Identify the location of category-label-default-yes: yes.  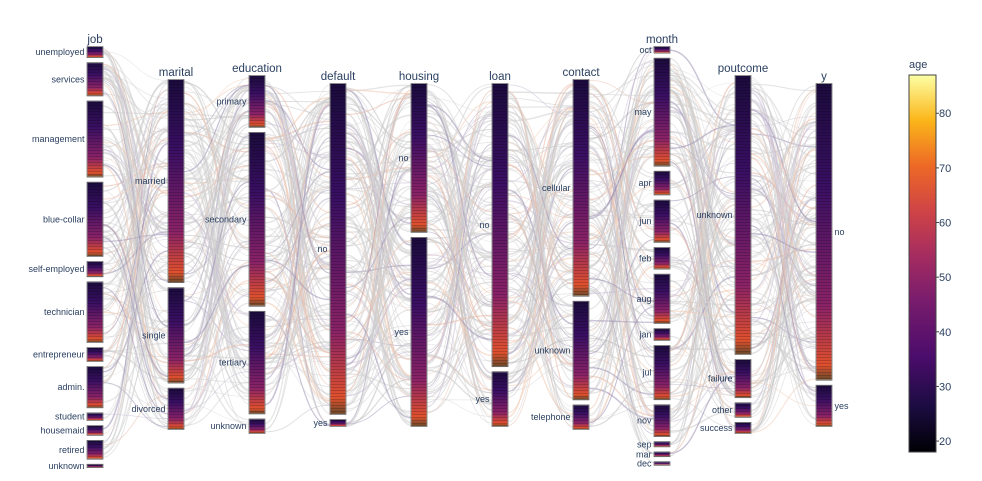
(320, 423).